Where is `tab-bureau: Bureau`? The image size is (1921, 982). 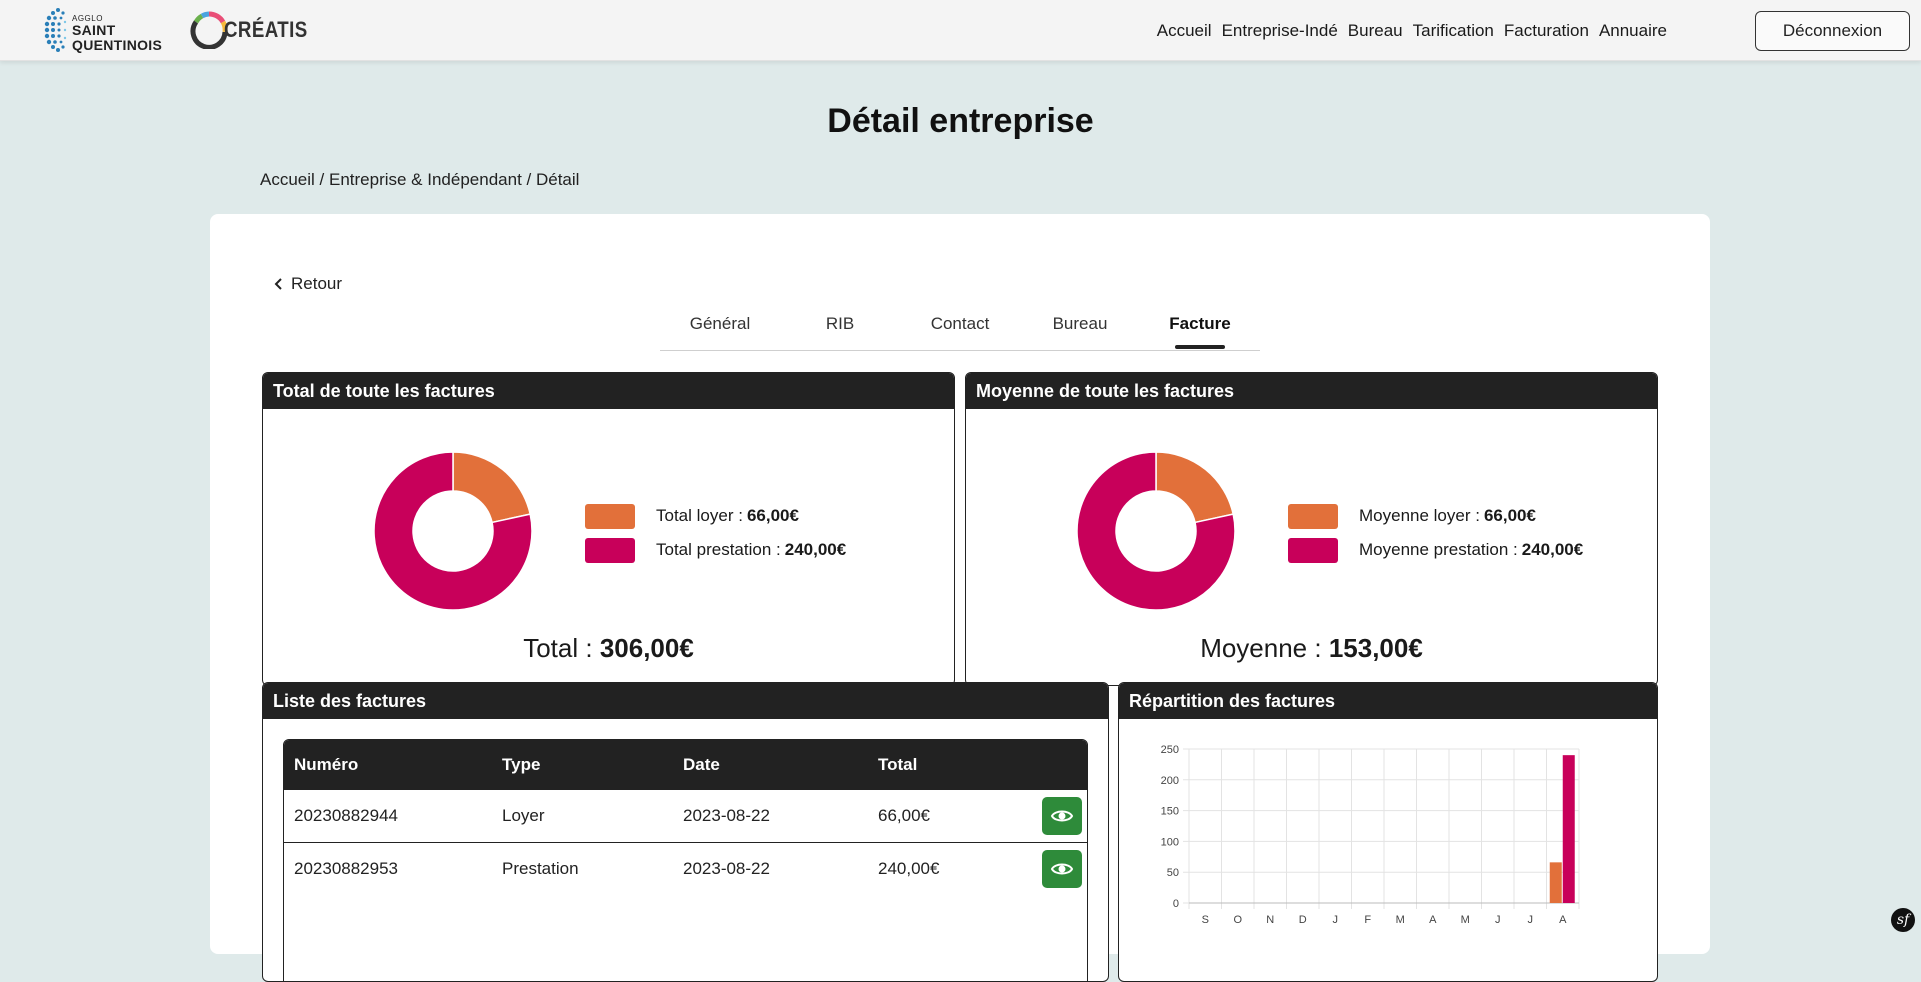
tab-bureau: Bureau is located at coordinates (1080, 323).